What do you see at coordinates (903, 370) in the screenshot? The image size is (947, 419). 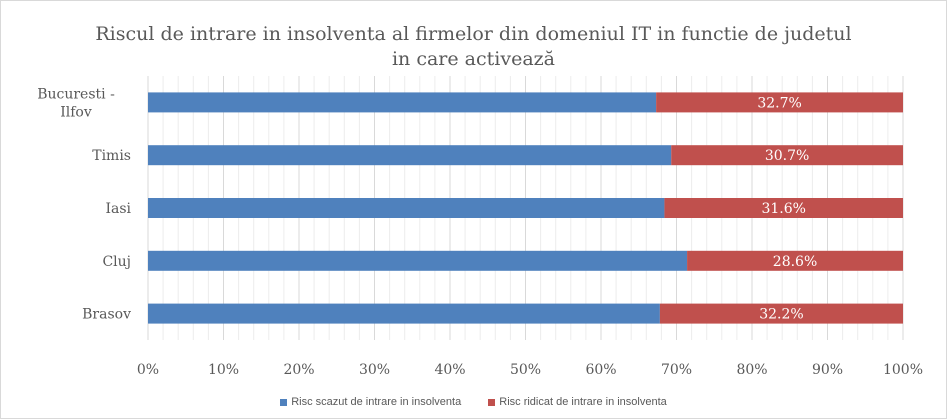 I see `x-tick-label: 100%` at bounding box center [903, 370].